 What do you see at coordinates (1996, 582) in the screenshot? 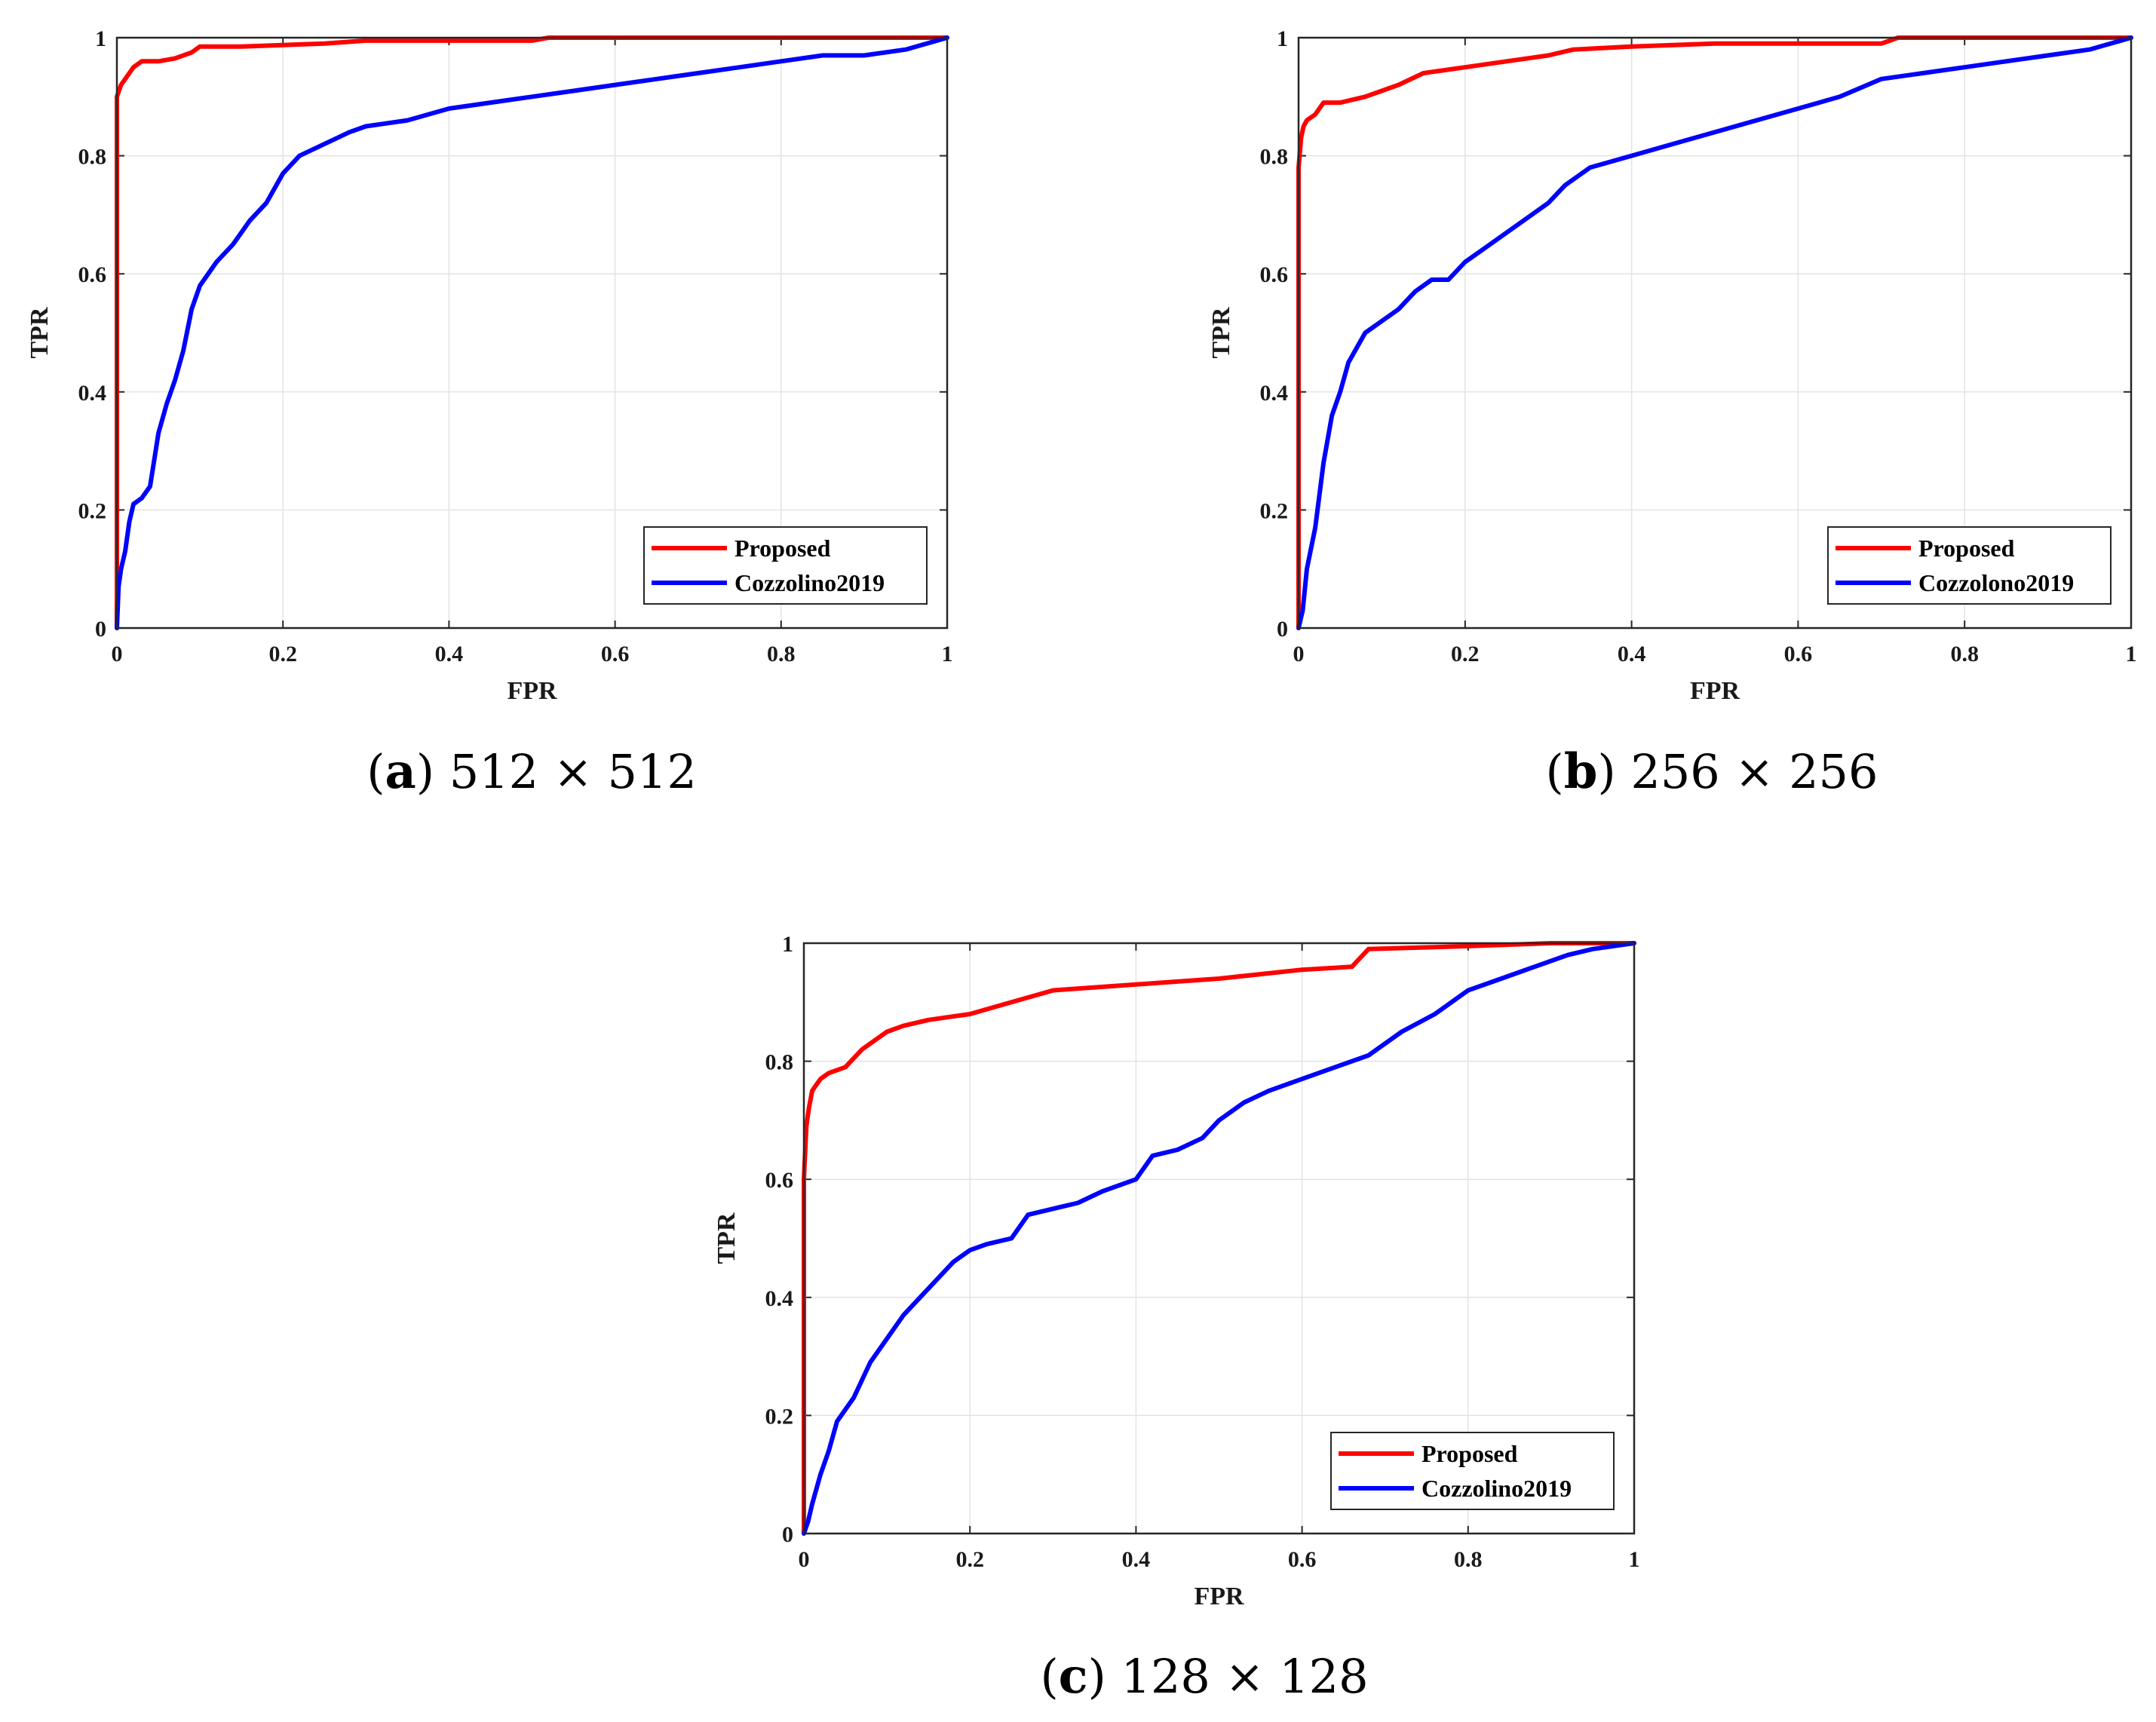
I see `legend-label-baseline: Cozzolono2019` at bounding box center [1996, 582].